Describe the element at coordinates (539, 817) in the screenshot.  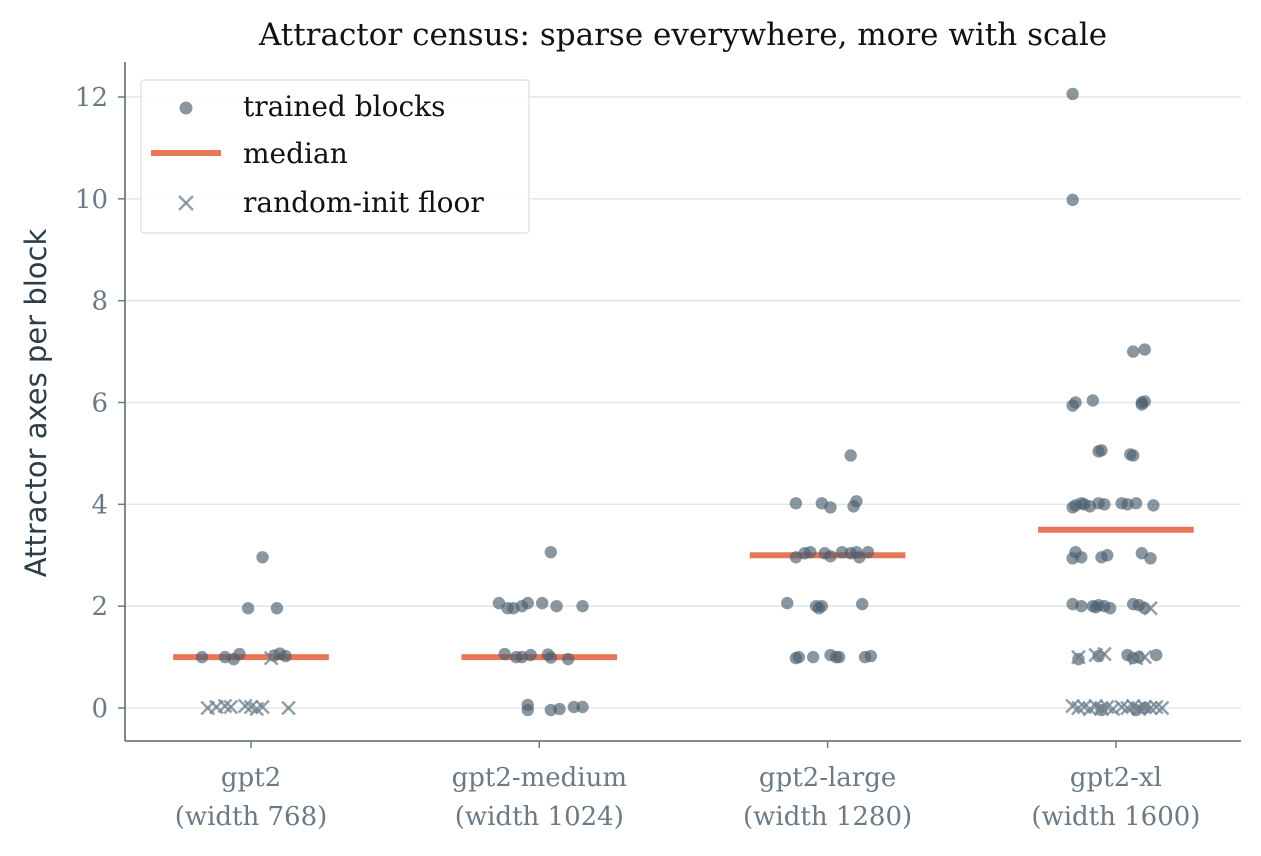
I see `x-tick-sublabel: (width 1024)` at that location.